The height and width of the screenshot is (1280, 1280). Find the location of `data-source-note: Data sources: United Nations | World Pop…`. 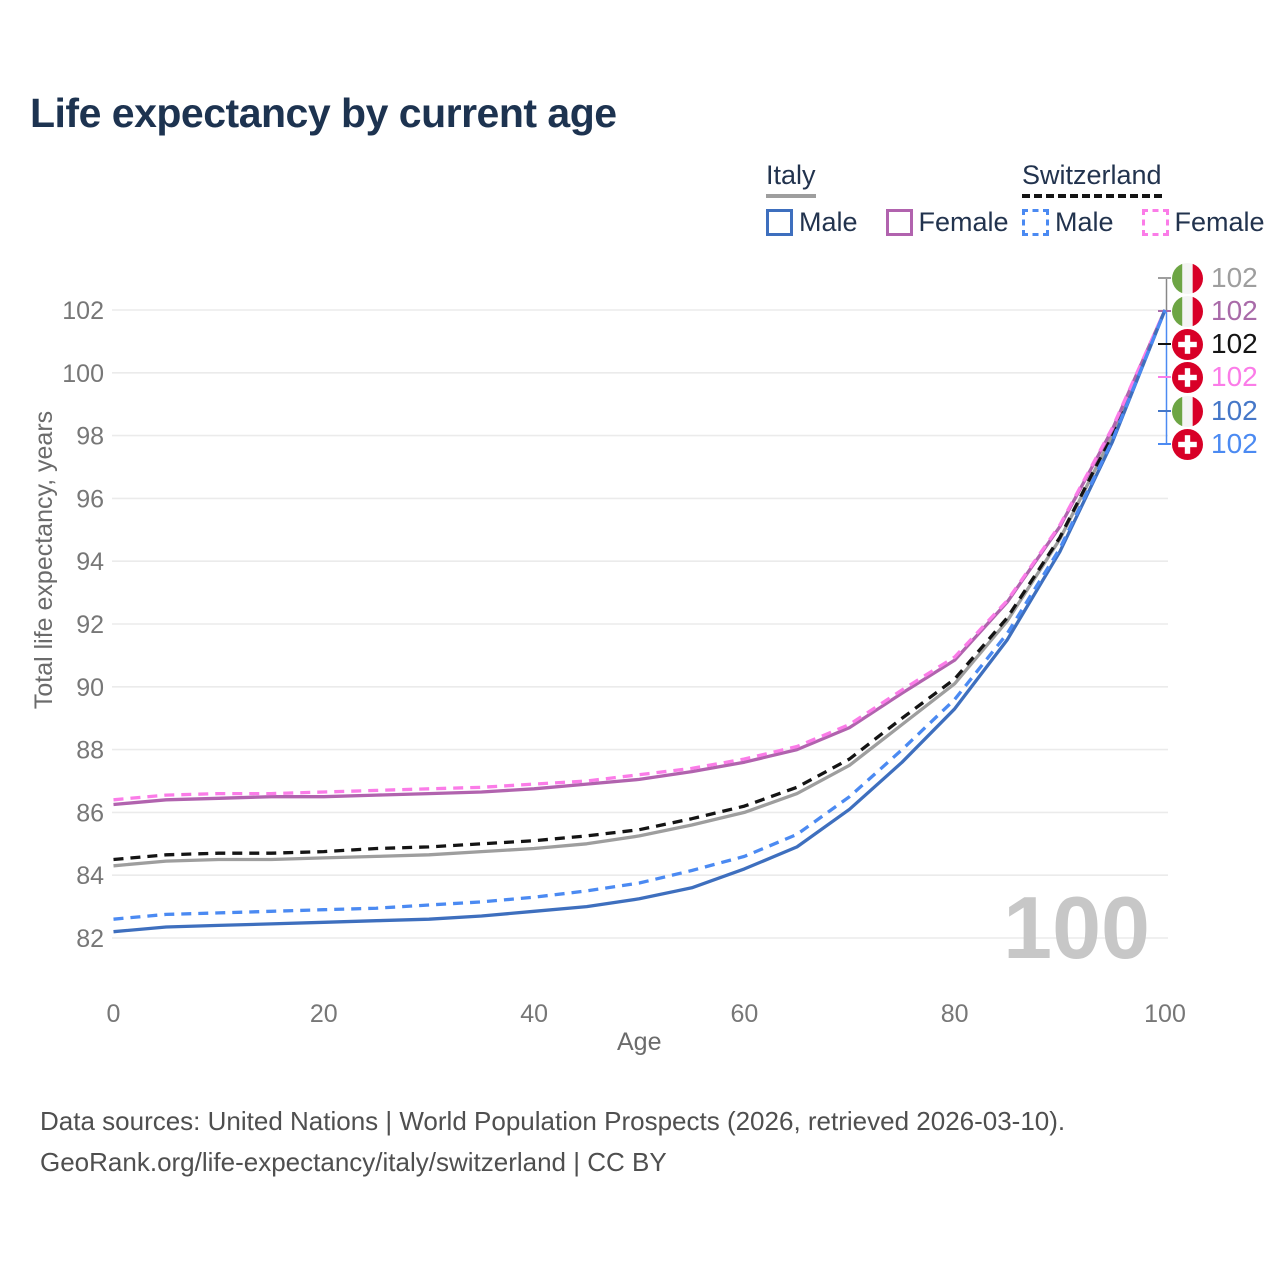

data-source-note: Data sources: United Nations | World Pop… is located at coordinates (553, 1121).